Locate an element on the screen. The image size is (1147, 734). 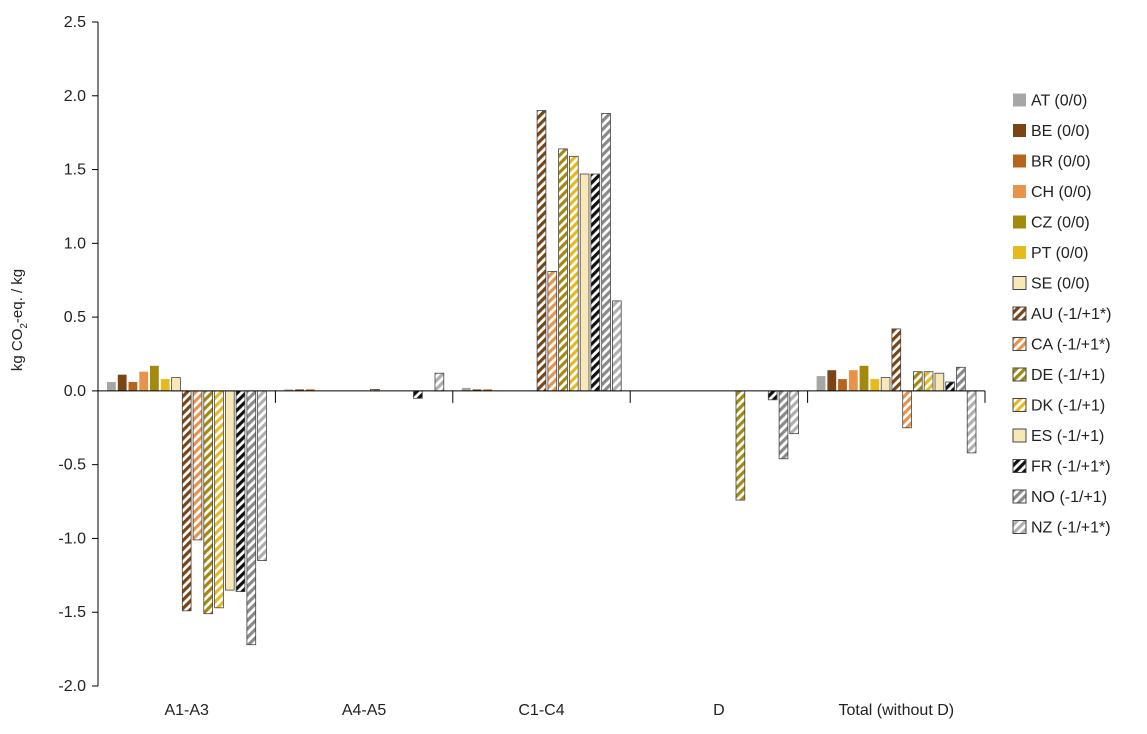
legend-label: NZ (-1/+1*) is located at coordinates (1071, 528).